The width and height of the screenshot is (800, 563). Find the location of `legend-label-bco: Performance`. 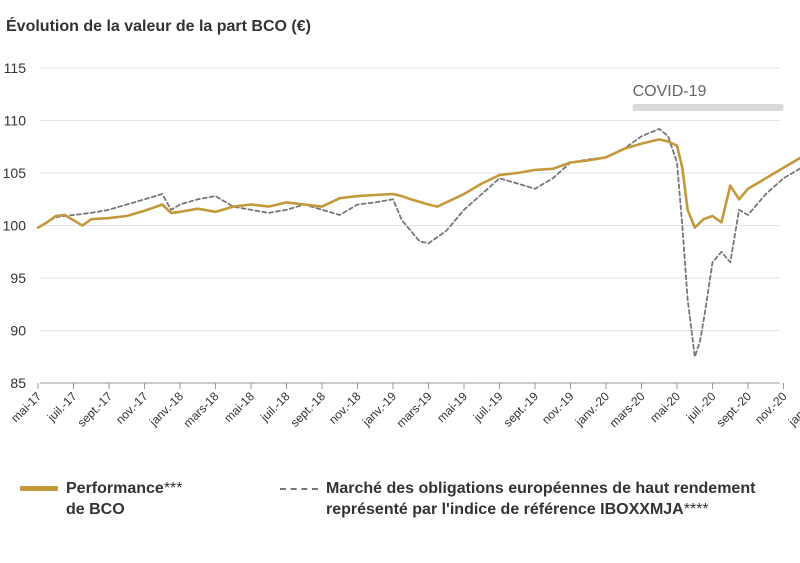

legend-label-bco: Performance is located at coordinates (115, 488).